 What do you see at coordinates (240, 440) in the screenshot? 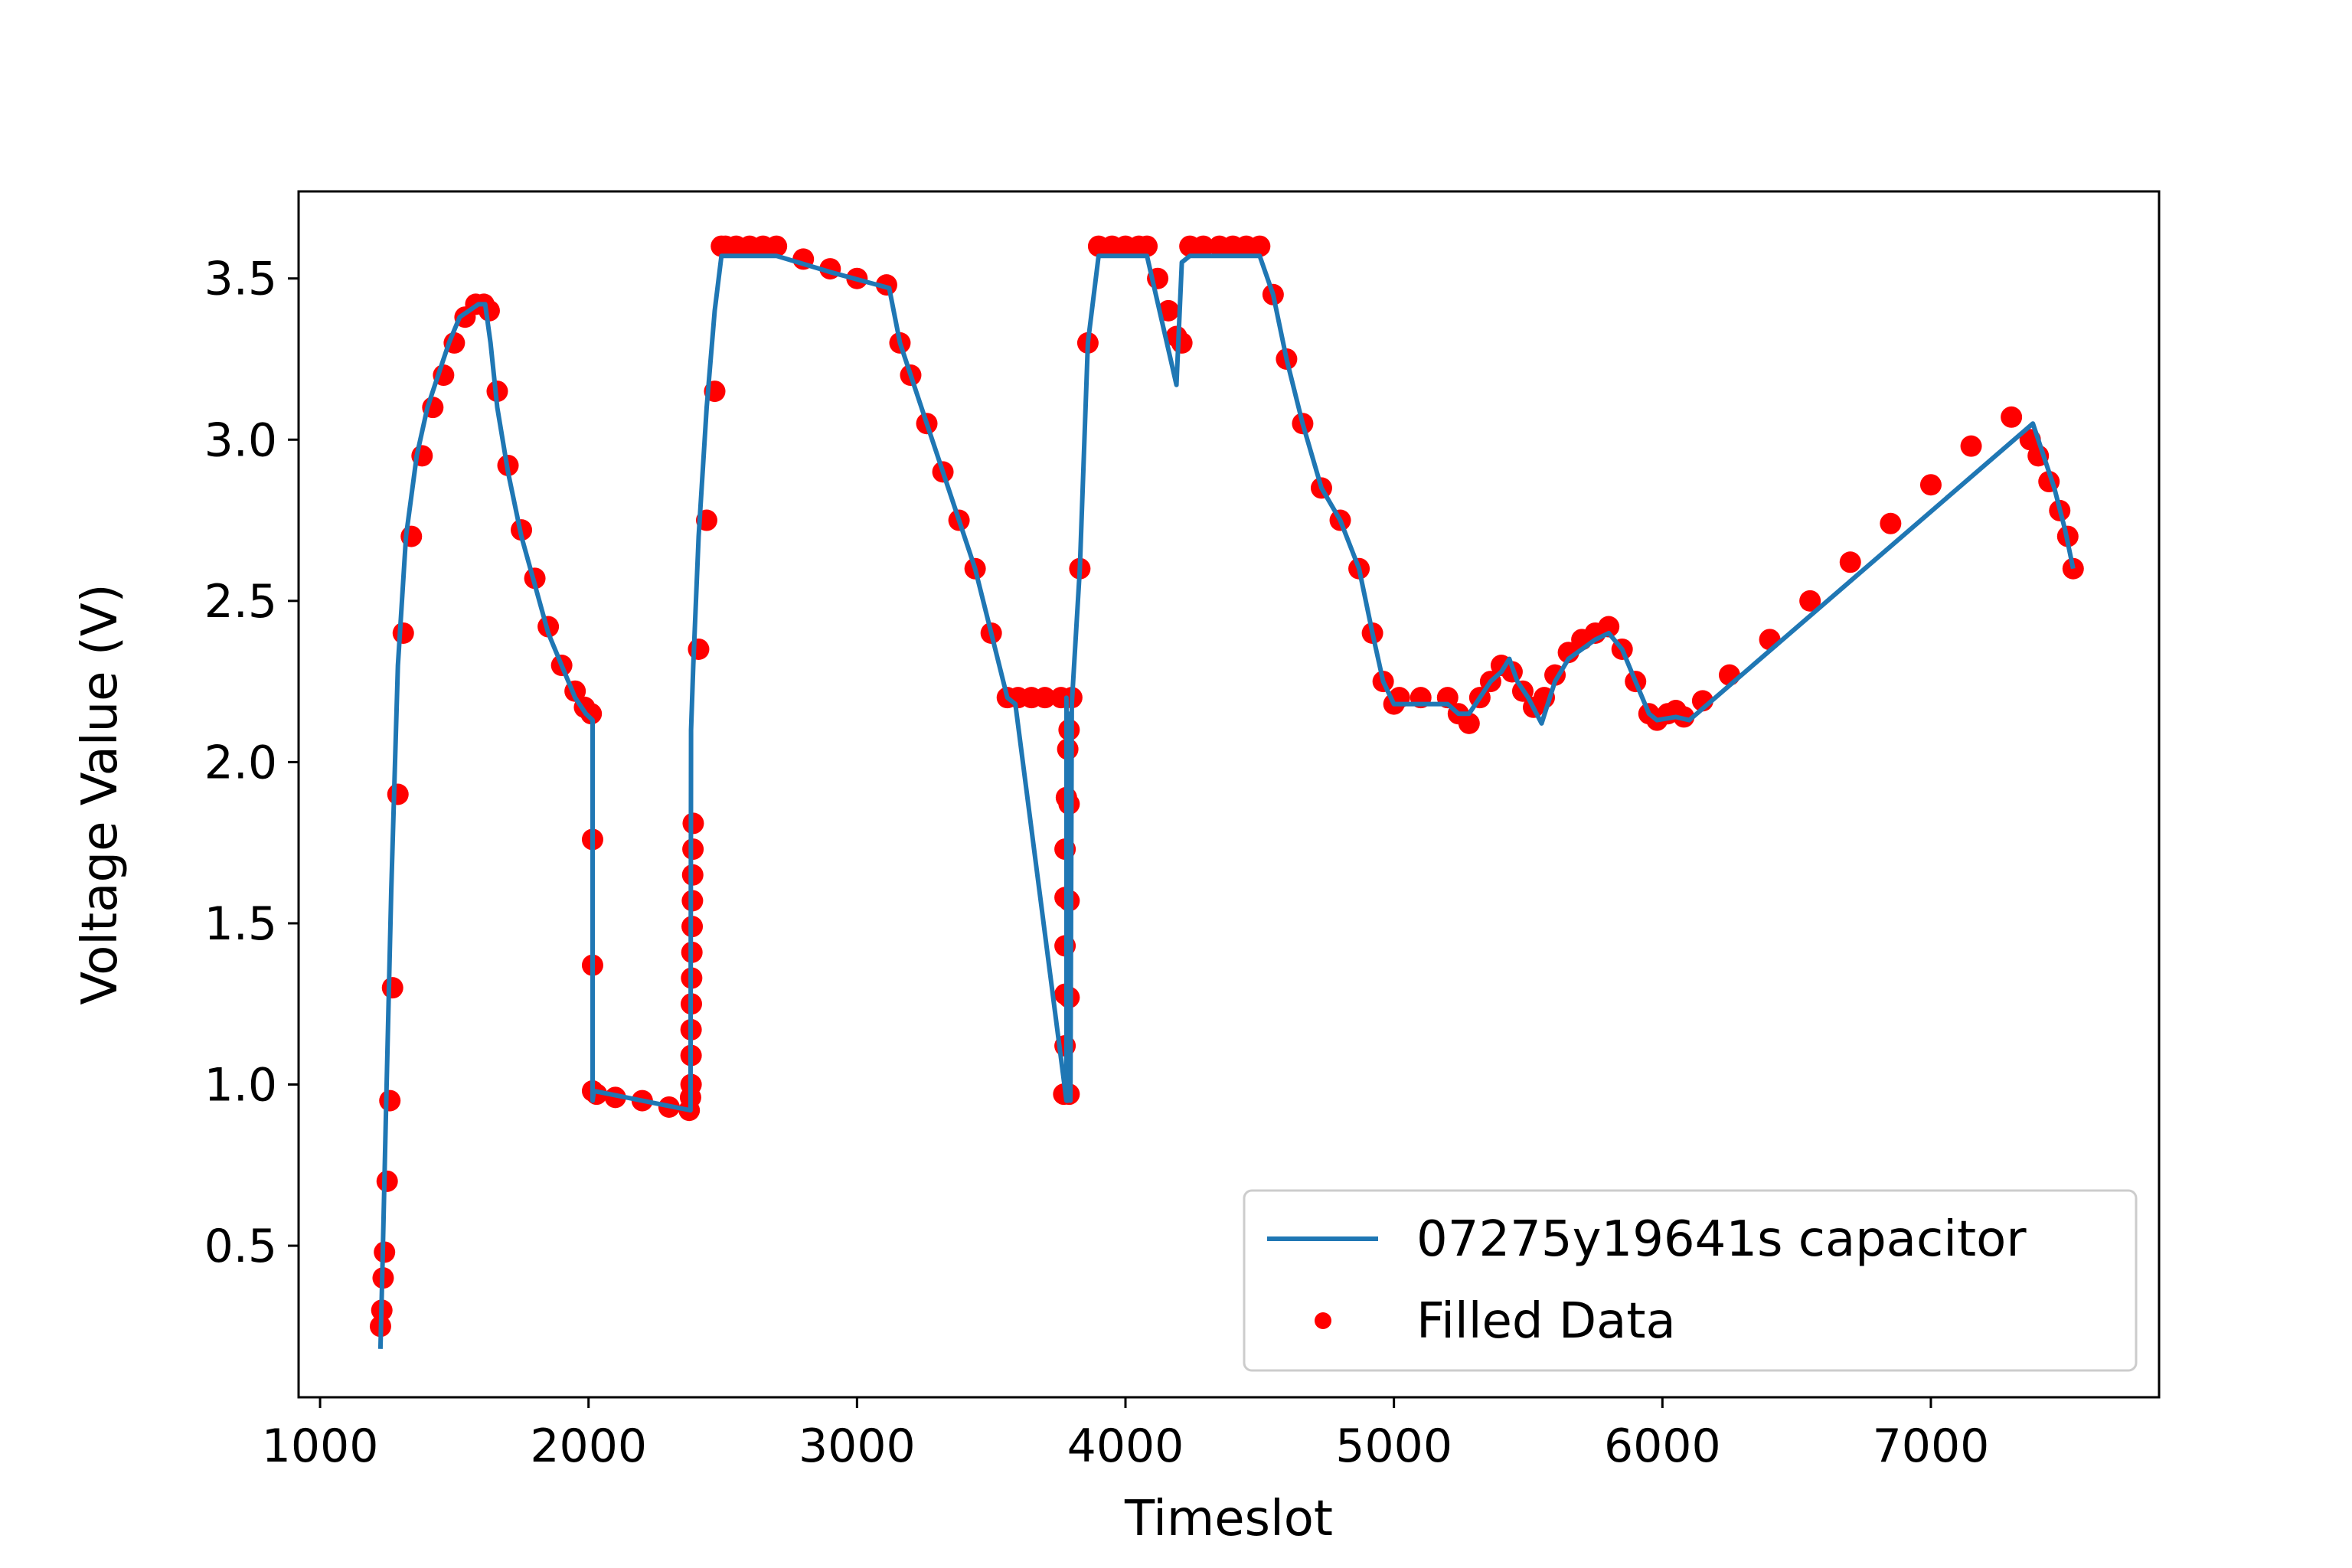
I see `y-tick-label: 3.0` at bounding box center [240, 440].